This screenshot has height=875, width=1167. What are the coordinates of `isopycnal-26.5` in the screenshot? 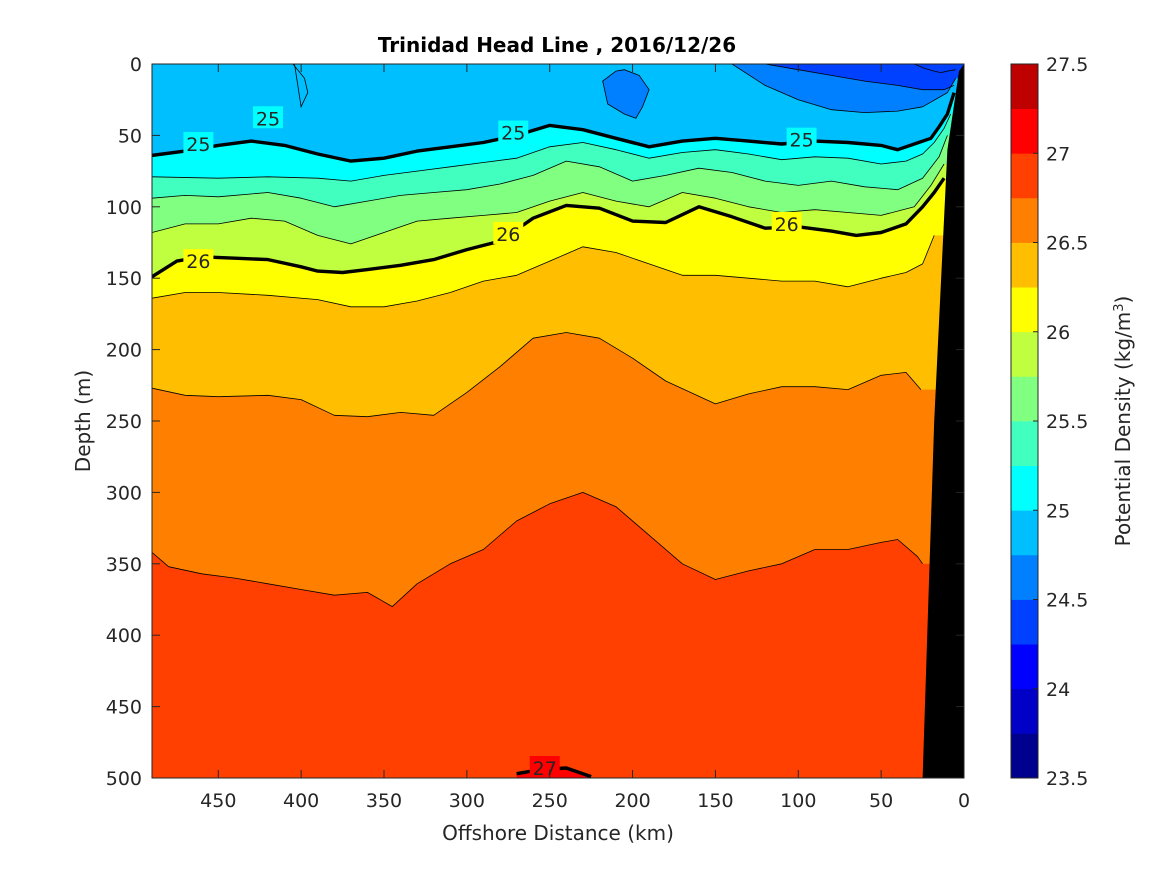 It's located at (537, 375).